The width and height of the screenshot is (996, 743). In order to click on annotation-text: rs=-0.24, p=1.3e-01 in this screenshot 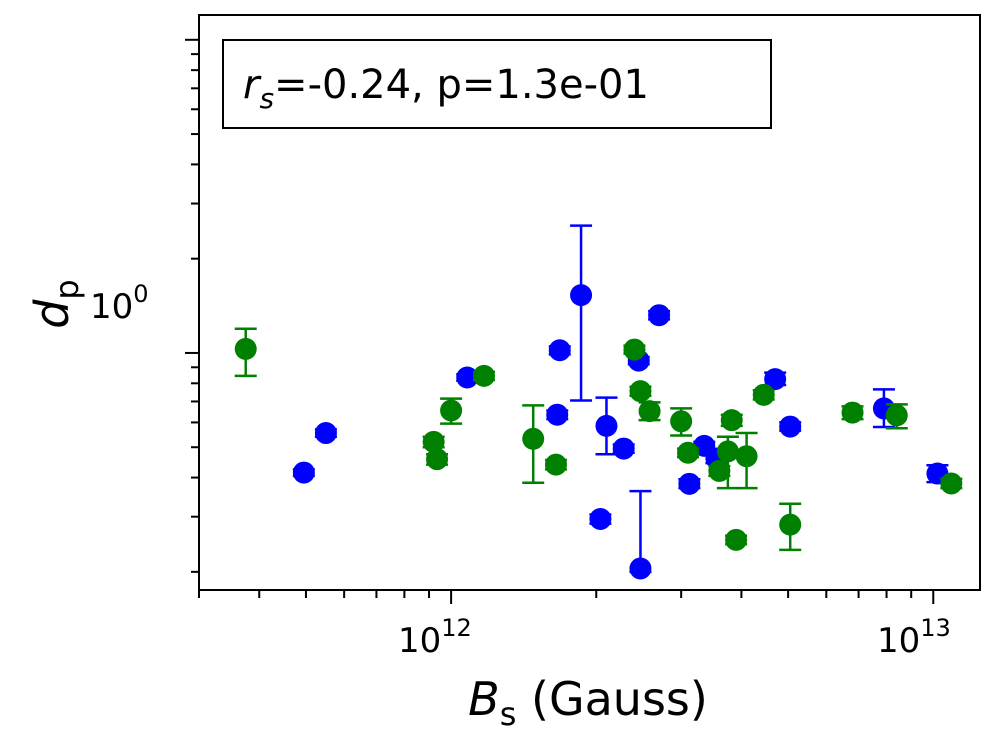, I will do `click(446, 88)`.